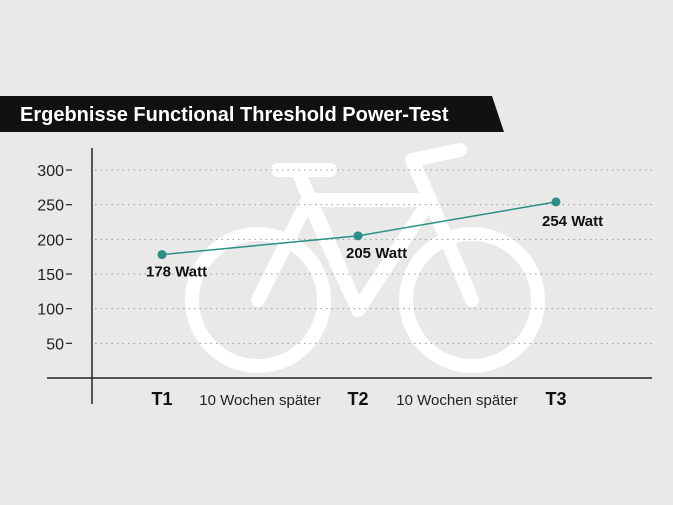 The image size is (673, 505). I want to click on data-label-T1: 178 Watt, so click(176, 272).